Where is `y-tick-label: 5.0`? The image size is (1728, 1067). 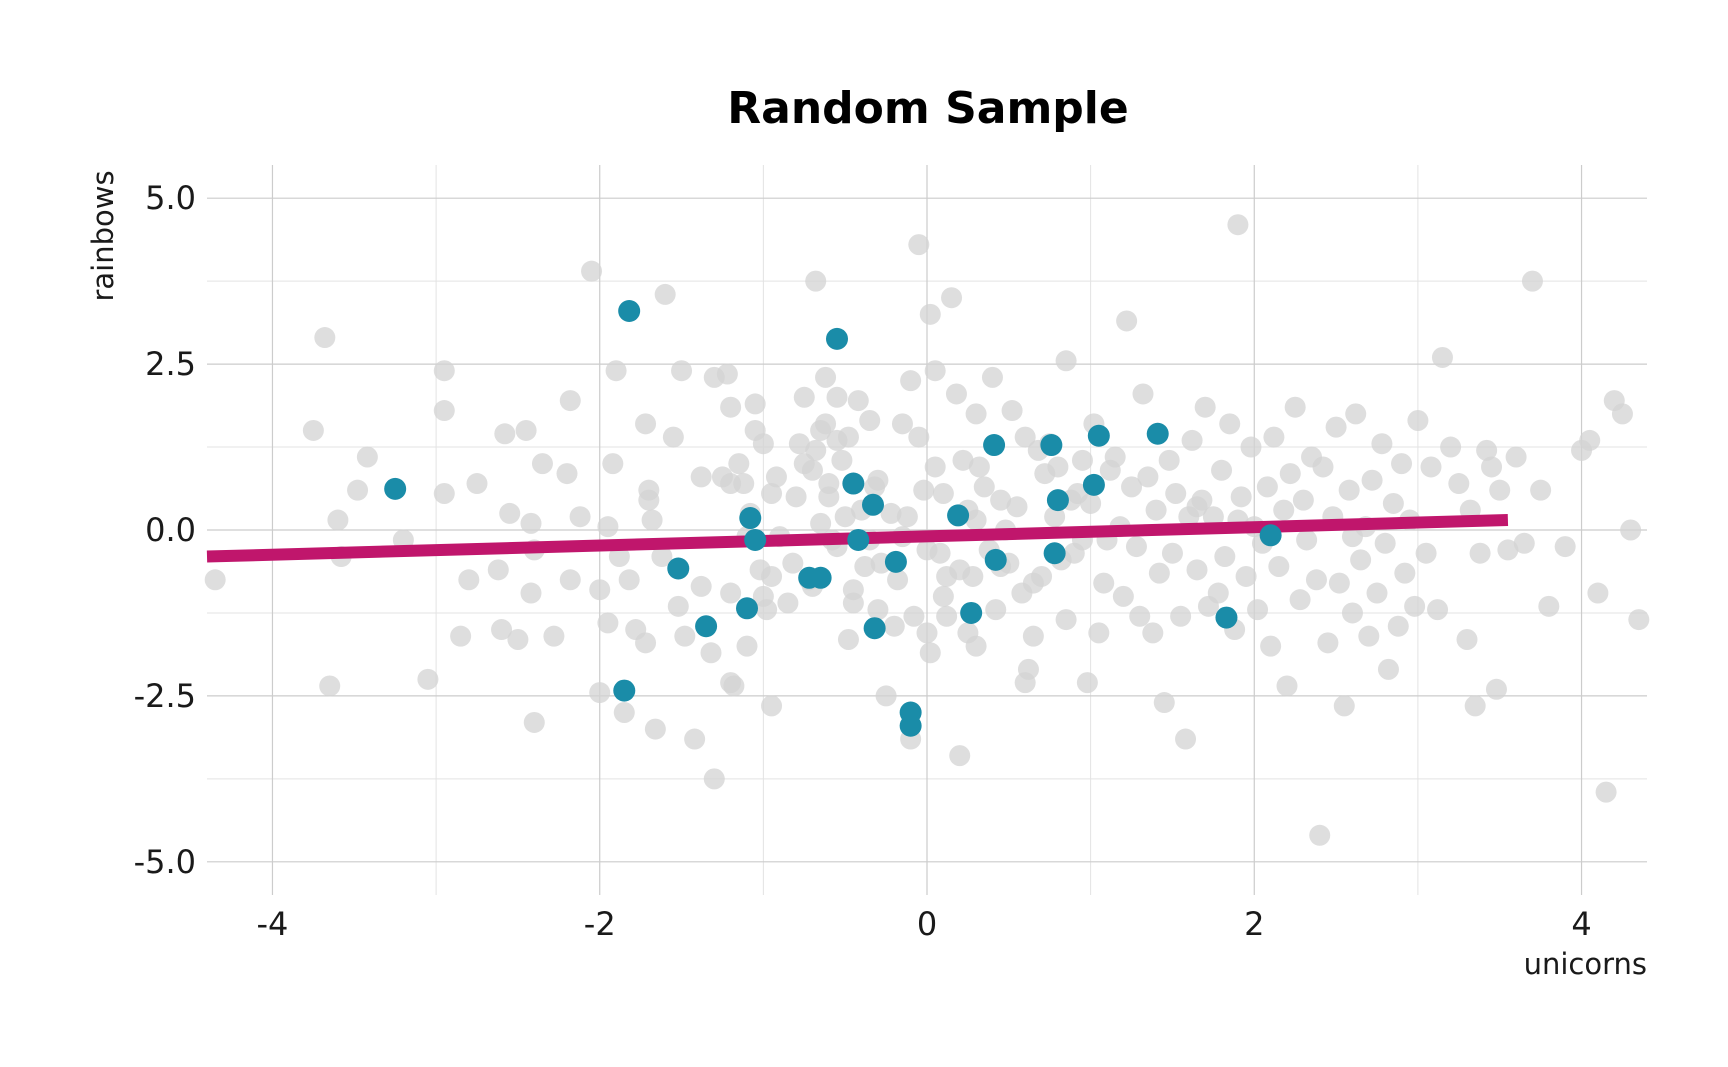 y-tick-label: 5.0 is located at coordinates (170, 198).